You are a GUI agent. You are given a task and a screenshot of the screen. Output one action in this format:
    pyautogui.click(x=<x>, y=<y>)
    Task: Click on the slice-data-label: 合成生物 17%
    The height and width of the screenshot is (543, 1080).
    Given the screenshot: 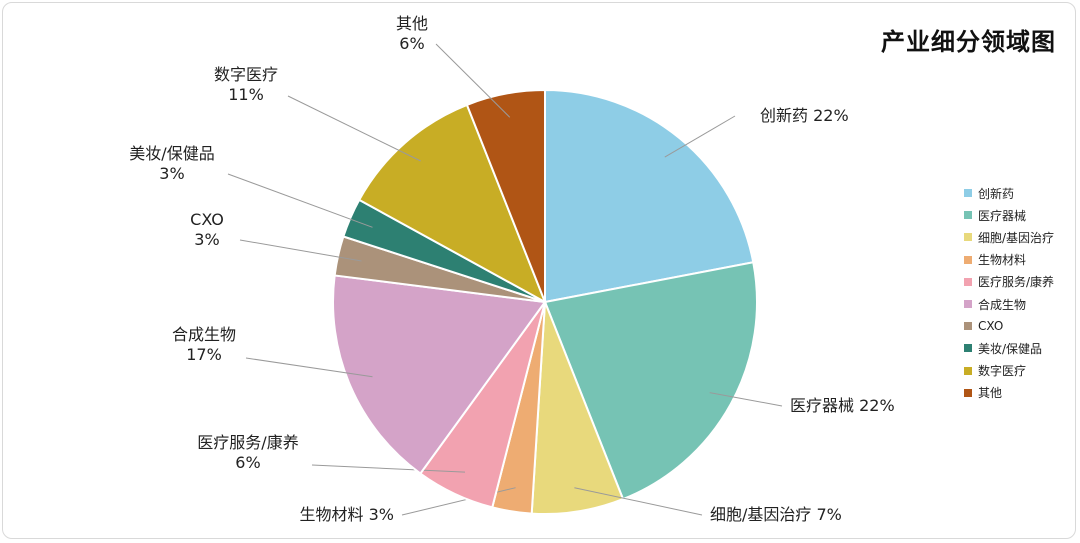 What is the action you would take?
    pyautogui.click(x=204, y=344)
    